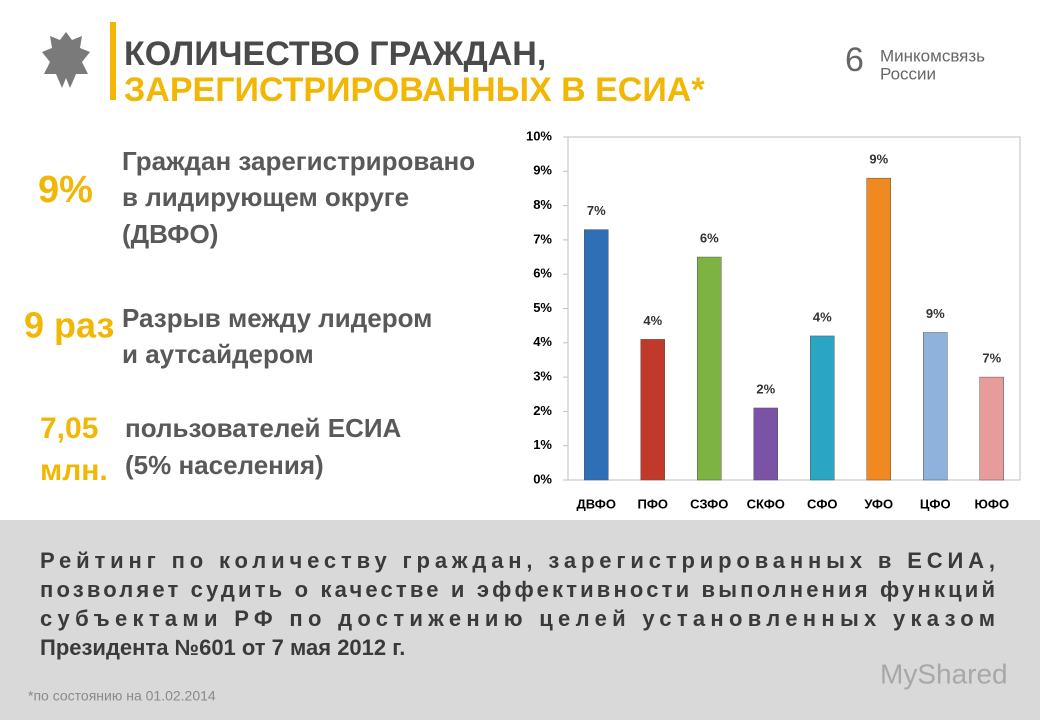 Image resolution: width=1040 pixels, height=720 pixels. Describe the element at coordinates (263, 428) in the screenshot. I see `stat-text: пользователей ЕСИА` at that location.